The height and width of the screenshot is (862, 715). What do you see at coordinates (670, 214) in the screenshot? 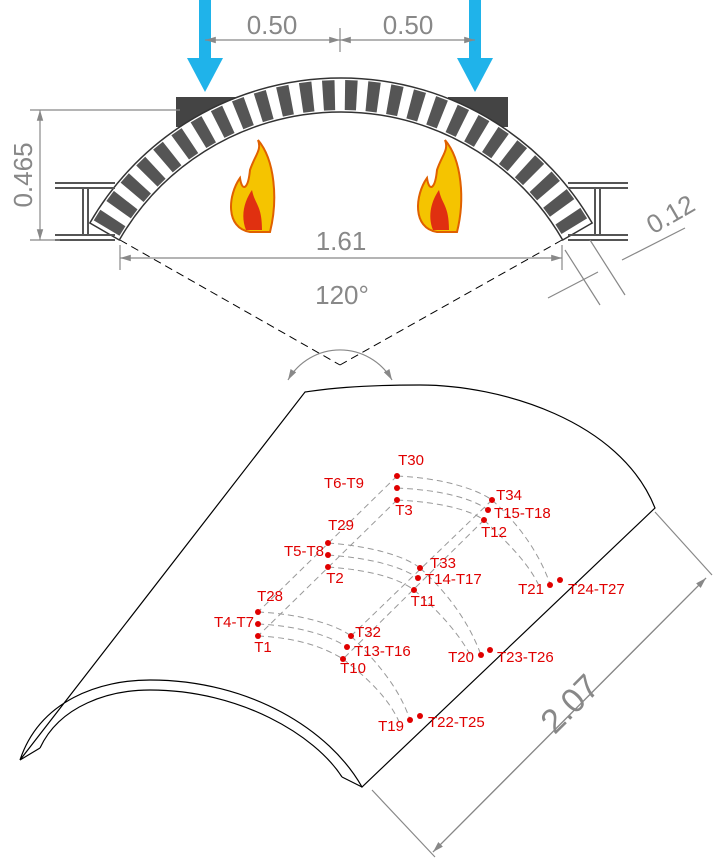
I see `dim-label: 0.12` at bounding box center [670, 214].